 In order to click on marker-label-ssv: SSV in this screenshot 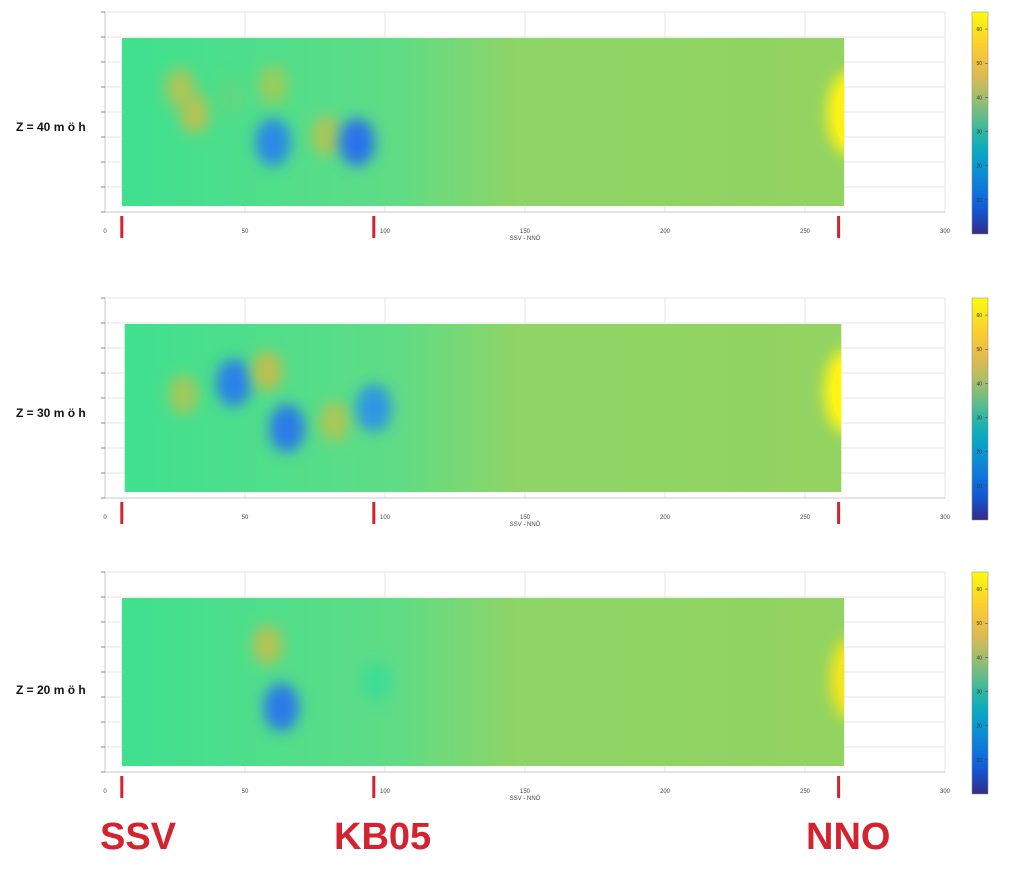, I will do `click(138, 837)`.